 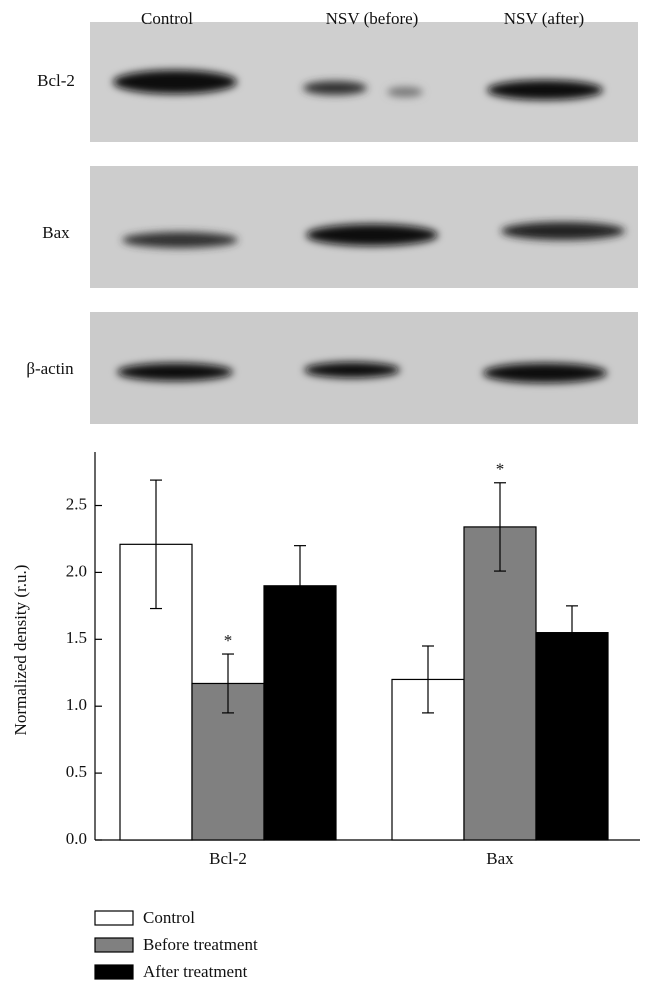 What do you see at coordinates (56, 80) in the screenshot?
I see `blot-row-label: Bcl-2` at bounding box center [56, 80].